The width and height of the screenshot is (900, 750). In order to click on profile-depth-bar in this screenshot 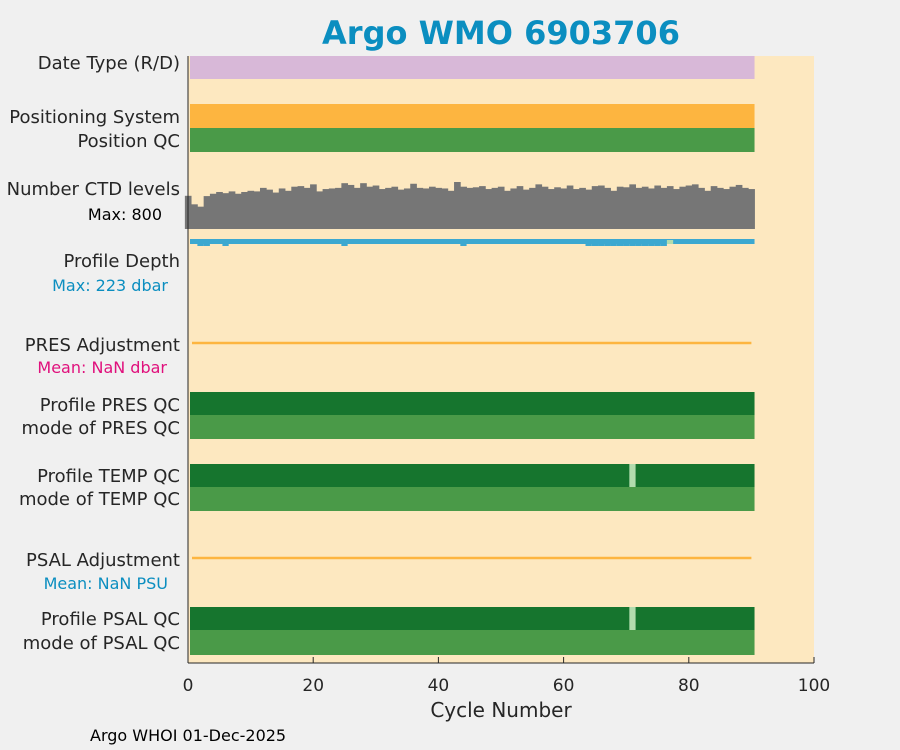, I will do `click(472, 241)`.